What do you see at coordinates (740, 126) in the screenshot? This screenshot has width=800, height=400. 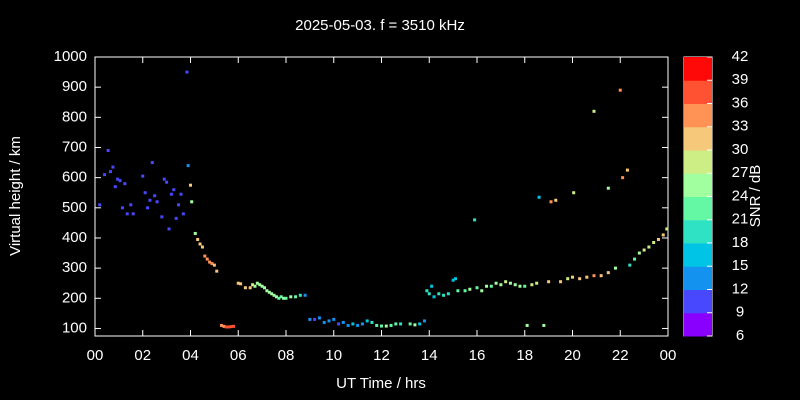 I see `colorbar-tick-label: 33` at bounding box center [740, 126].